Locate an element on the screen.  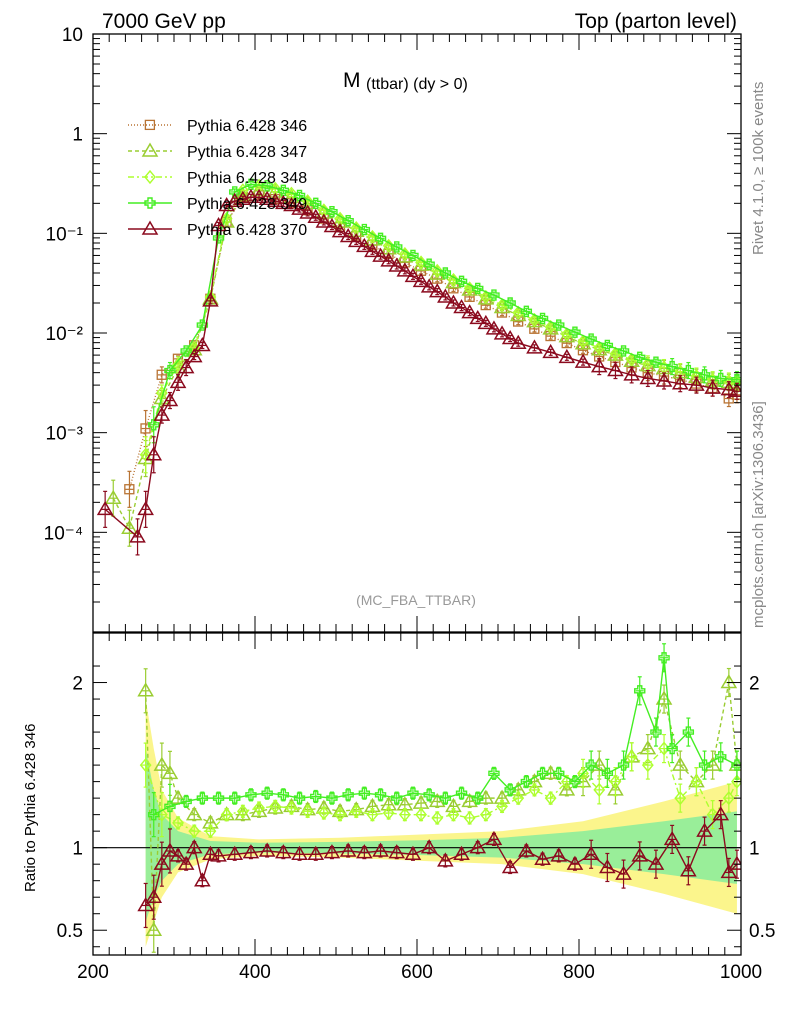
legend-label: Pythia 6.428 348 is located at coordinates (247, 178).